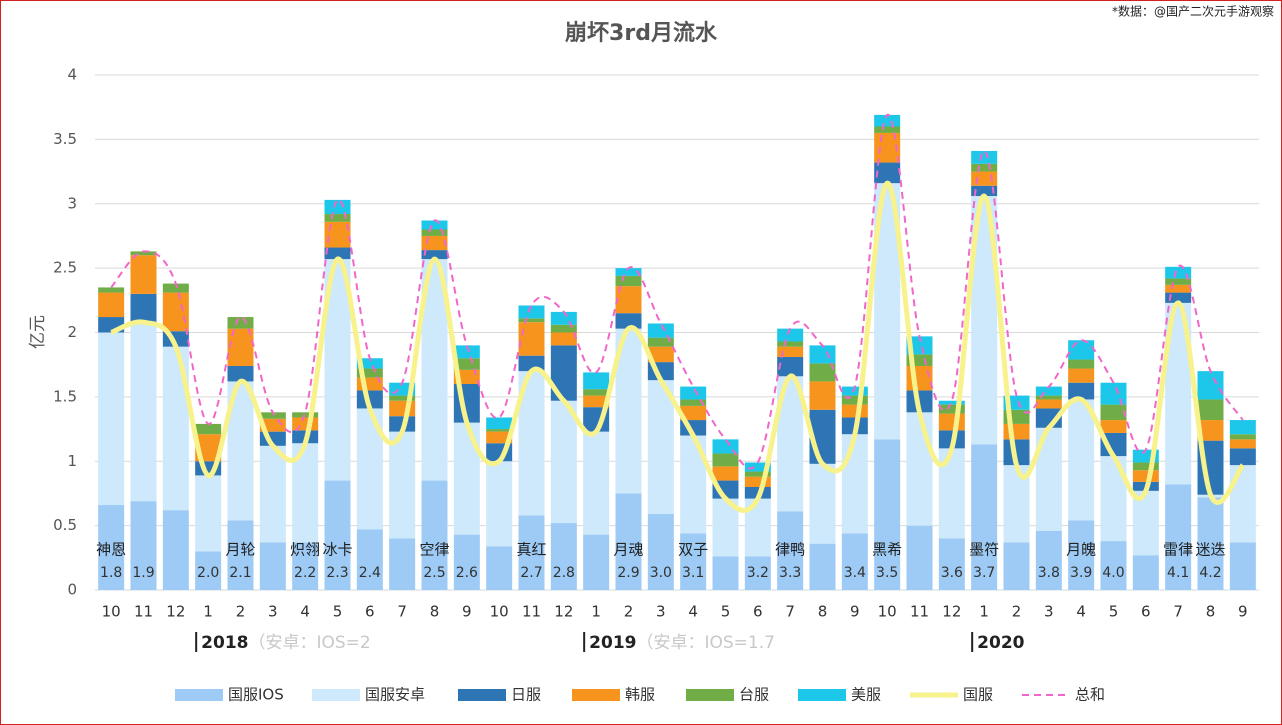 This screenshot has width=1282, height=725. What do you see at coordinates (1178, 612) in the screenshot?
I see `x-tick-label: 7` at bounding box center [1178, 612].